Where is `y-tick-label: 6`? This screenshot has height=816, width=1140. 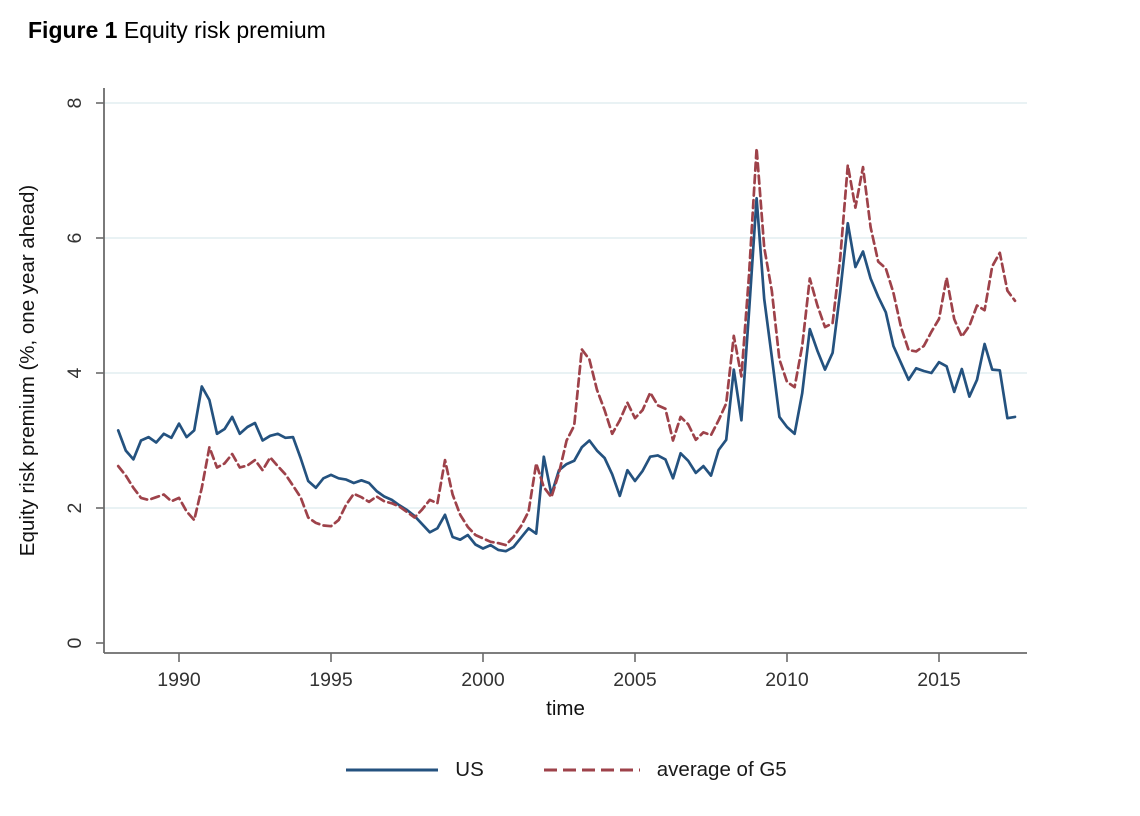 y-tick-label: 6 is located at coordinates (75, 238).